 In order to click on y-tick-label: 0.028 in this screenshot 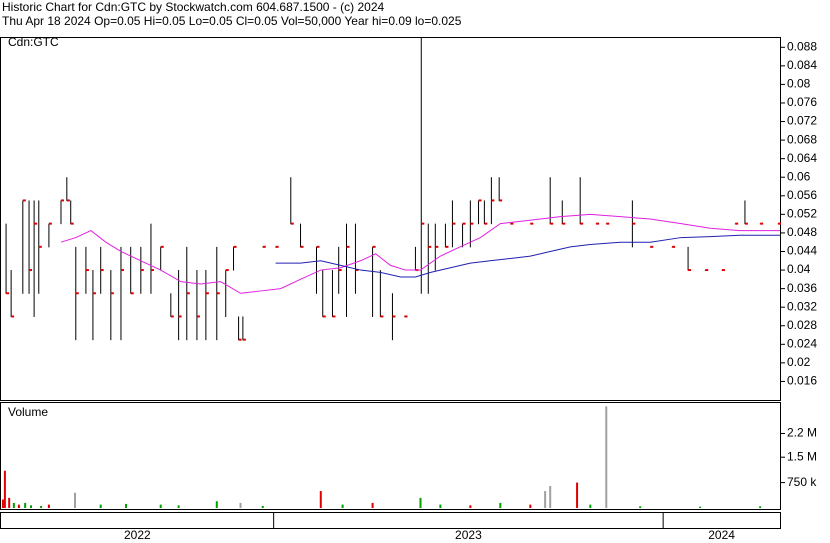, I will do `click(802, 325)`.